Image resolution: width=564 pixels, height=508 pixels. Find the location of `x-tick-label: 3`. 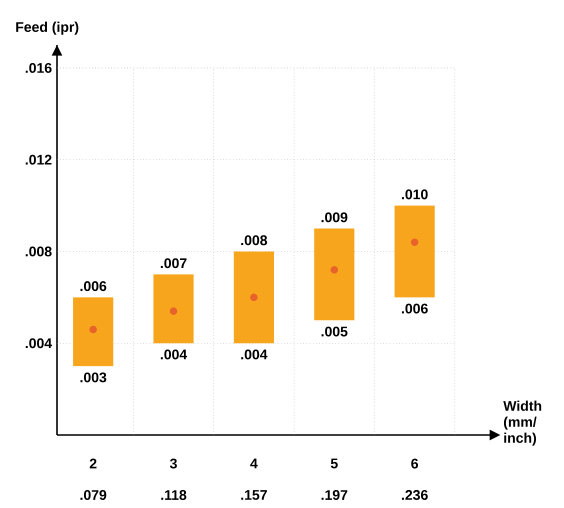

x-tick-label: 3 is located at coordinates (173, 463).